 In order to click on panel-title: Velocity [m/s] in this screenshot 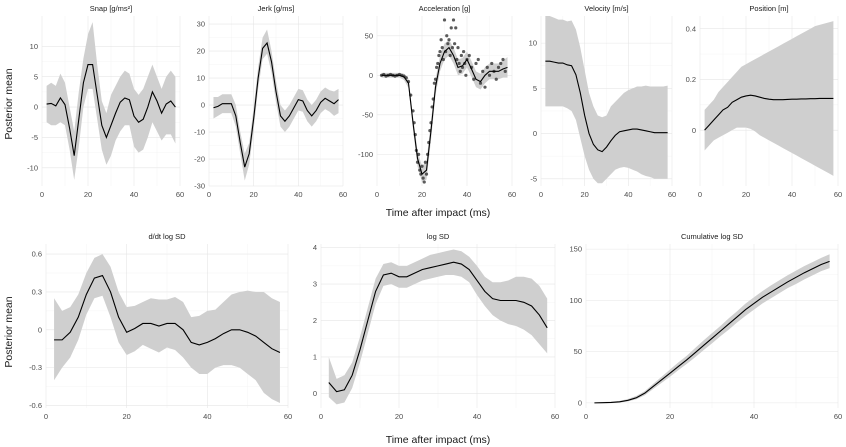, I will do `click(606, 8)`.